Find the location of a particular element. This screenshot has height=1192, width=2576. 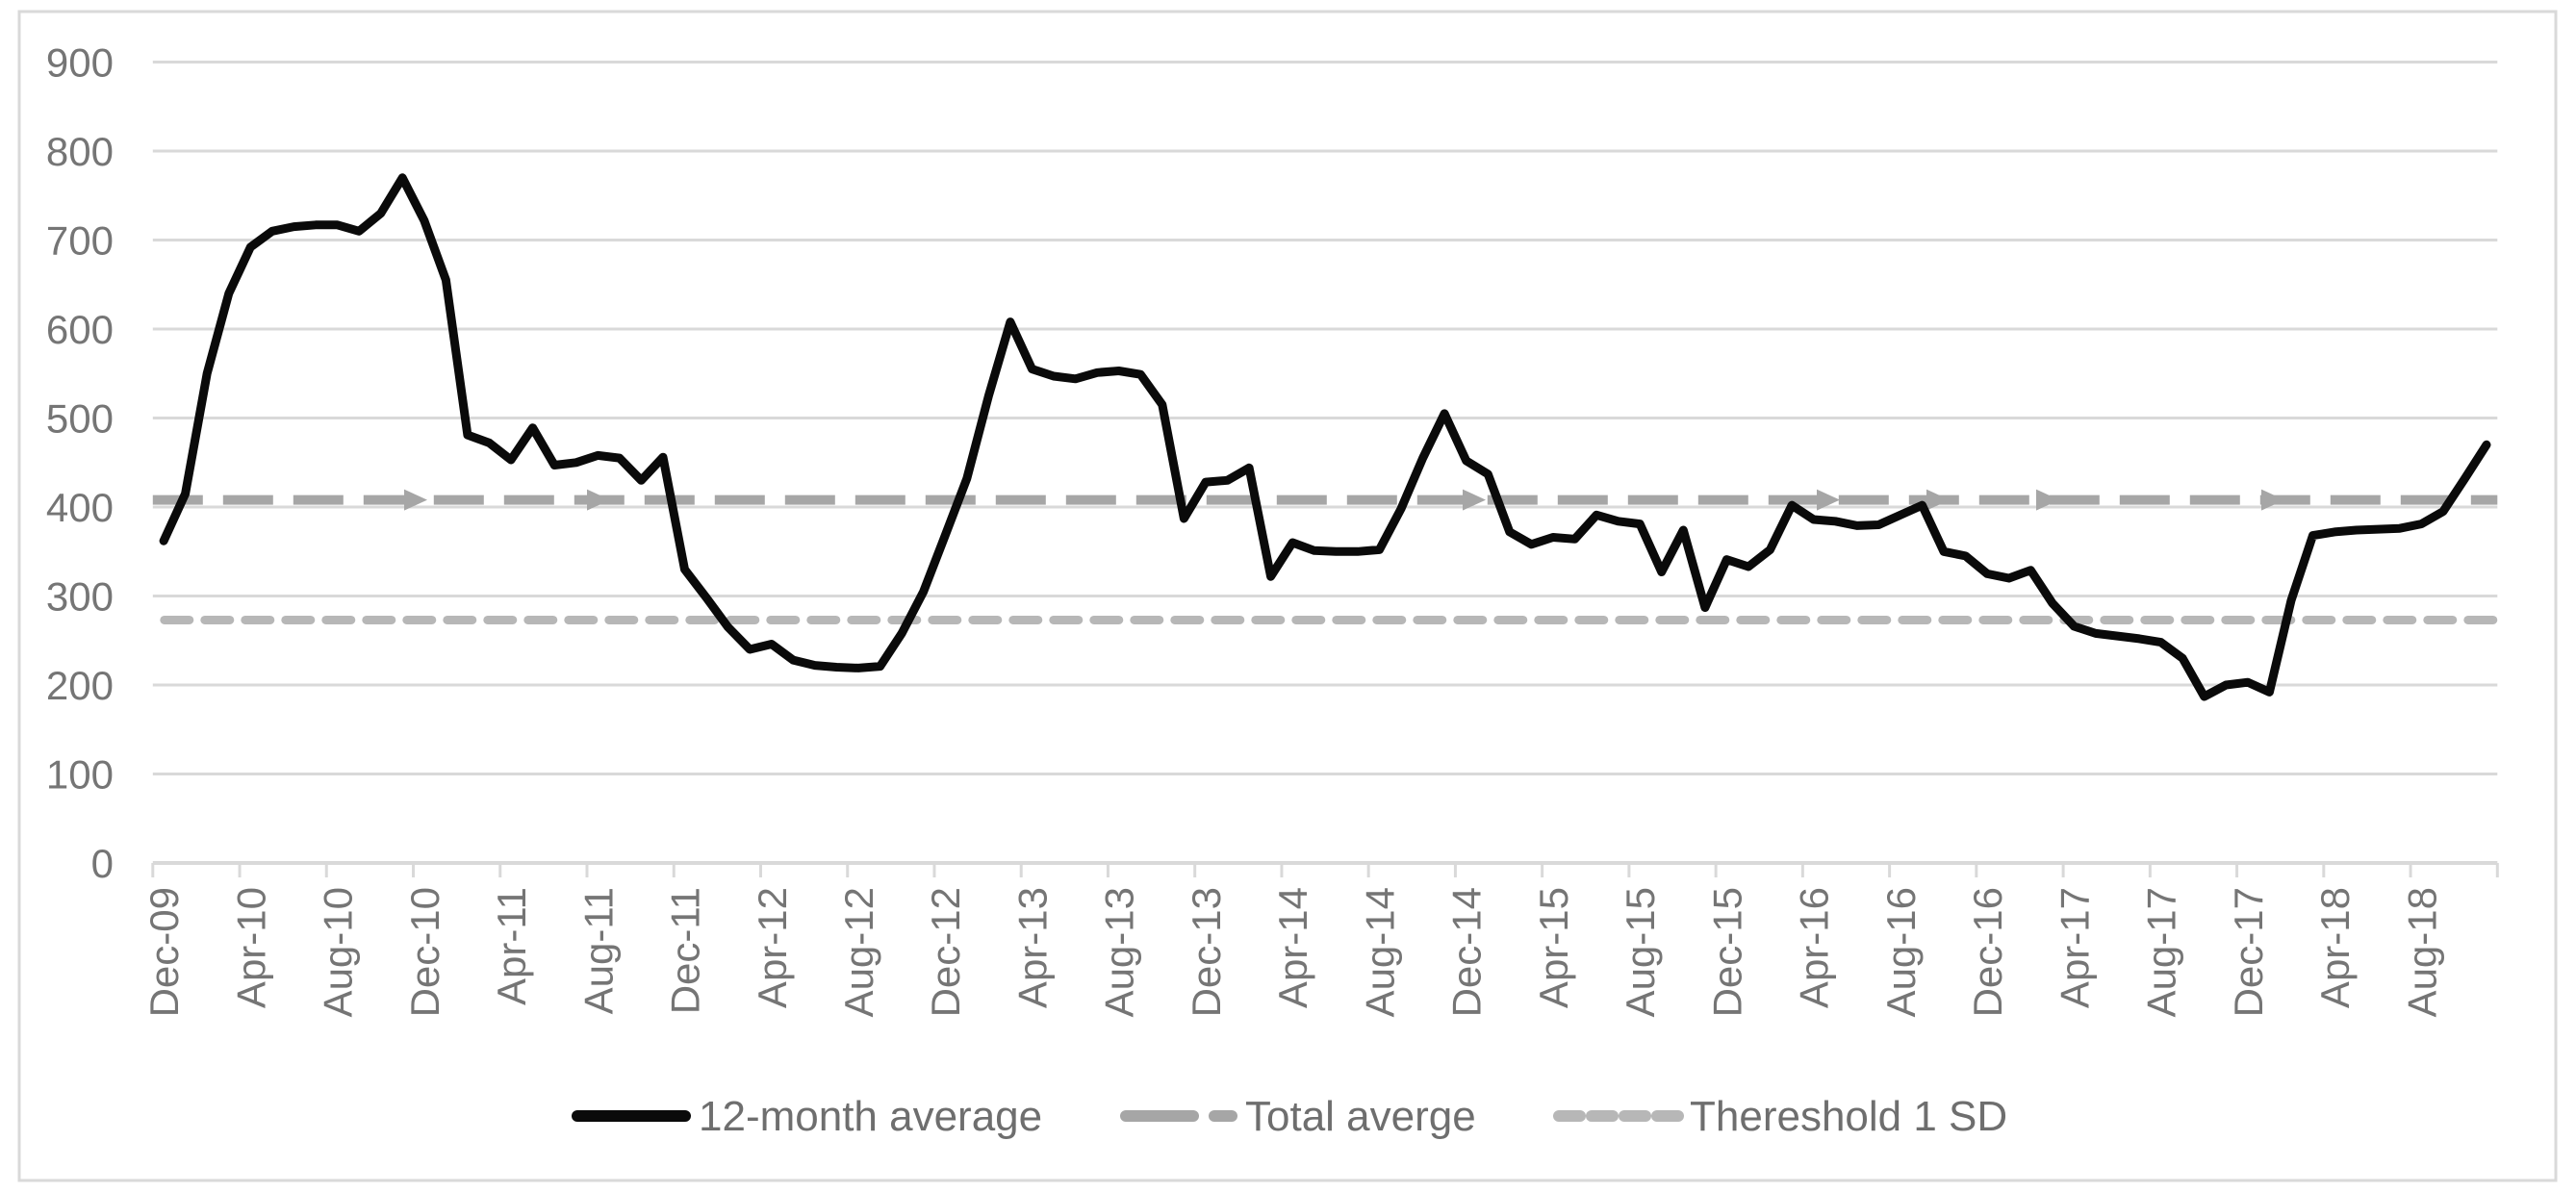

x-tick-label: Apr-17 is located at coordinates (2074, 948).